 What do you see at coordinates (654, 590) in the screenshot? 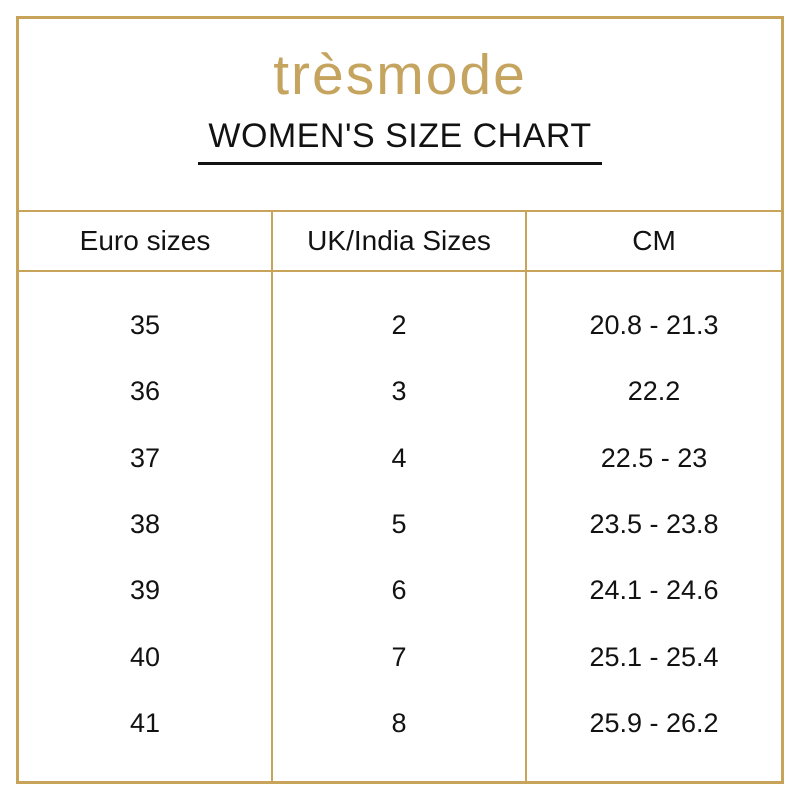
I see `table-cell-cm: 24.1 - 24.6` at bounding box center [654, 590].